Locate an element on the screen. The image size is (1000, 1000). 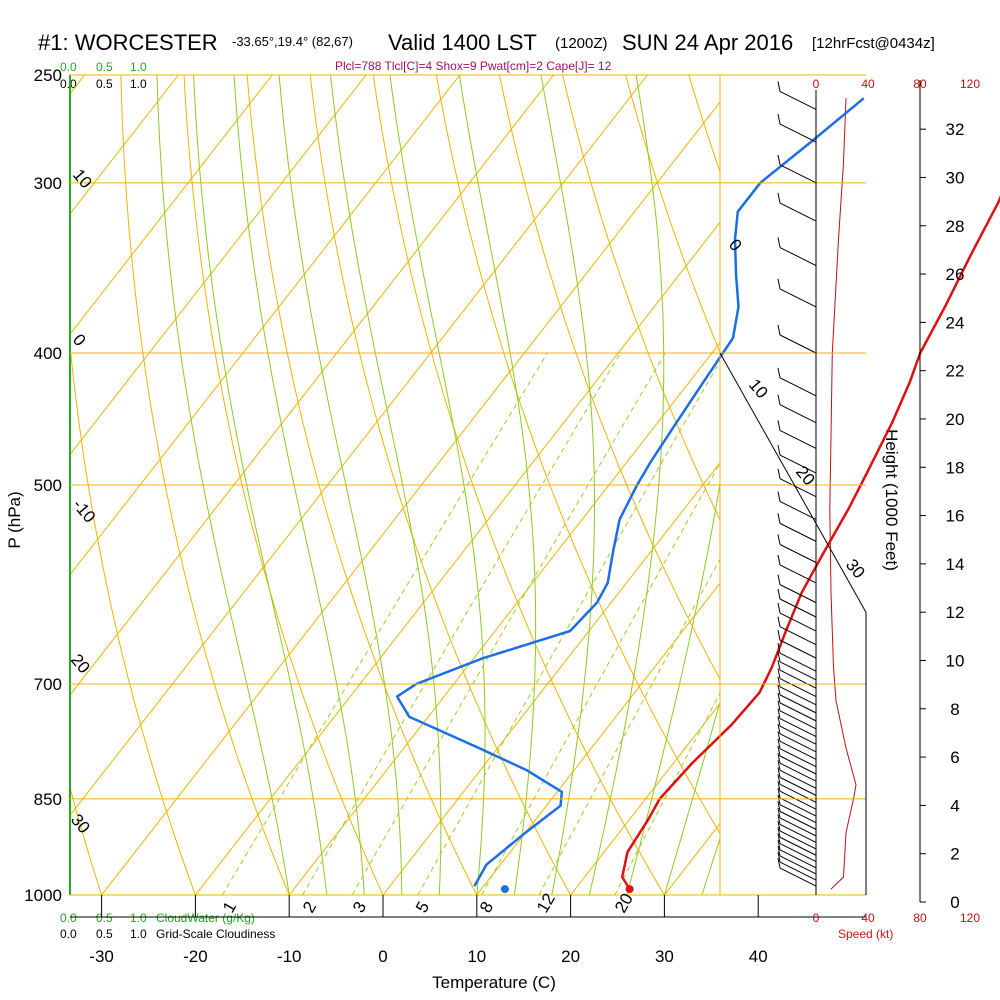
height-tick-label: 16 is located at coordinates (955, 516).